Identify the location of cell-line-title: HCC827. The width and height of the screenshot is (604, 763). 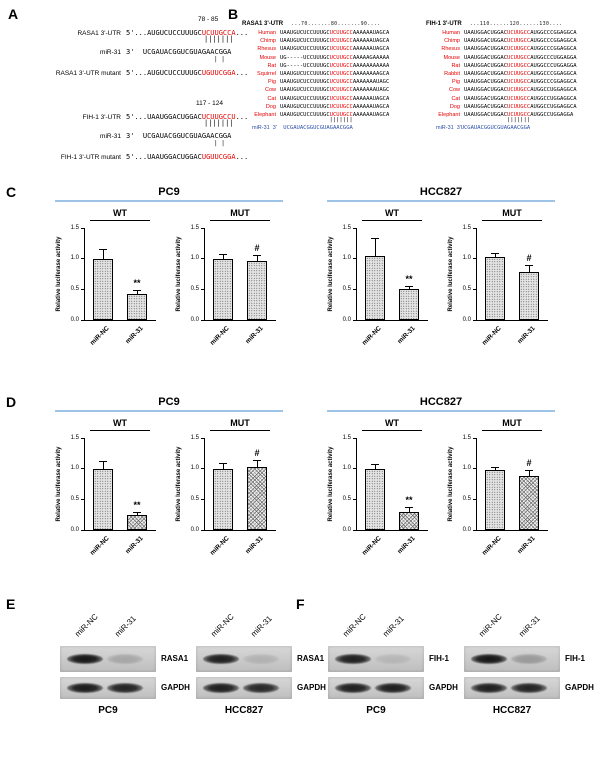
(441, 192).